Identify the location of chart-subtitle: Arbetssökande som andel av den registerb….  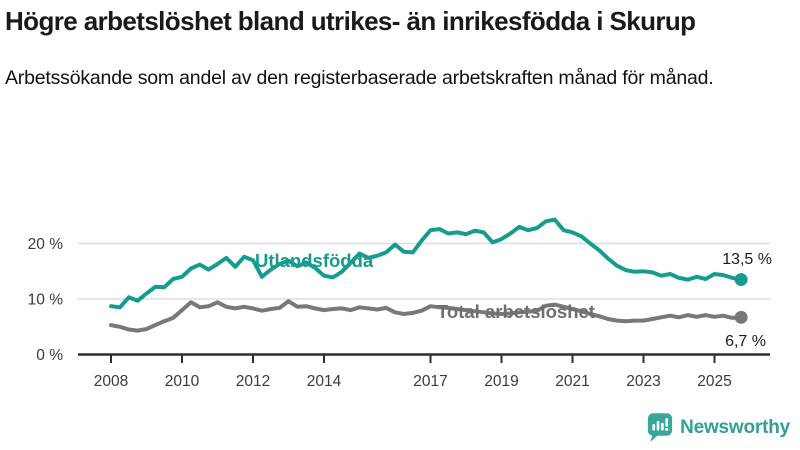
(359, 77).